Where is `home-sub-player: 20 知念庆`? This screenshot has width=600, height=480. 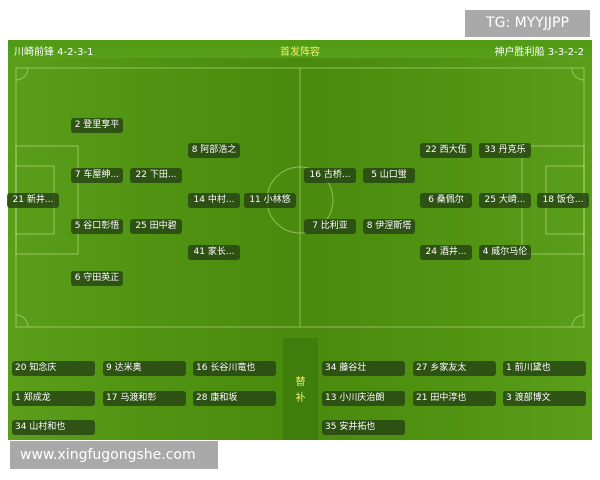 home-sub-player: 20 知念庆 is located at coordinates (53, 368).